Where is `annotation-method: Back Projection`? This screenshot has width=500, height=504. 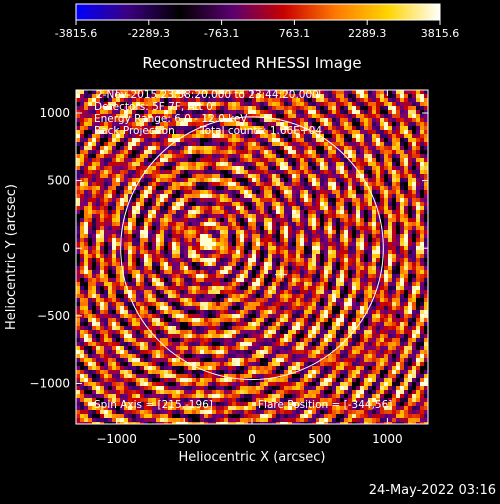 annotation-method: Back Projection is located at coordinates (134, 131).